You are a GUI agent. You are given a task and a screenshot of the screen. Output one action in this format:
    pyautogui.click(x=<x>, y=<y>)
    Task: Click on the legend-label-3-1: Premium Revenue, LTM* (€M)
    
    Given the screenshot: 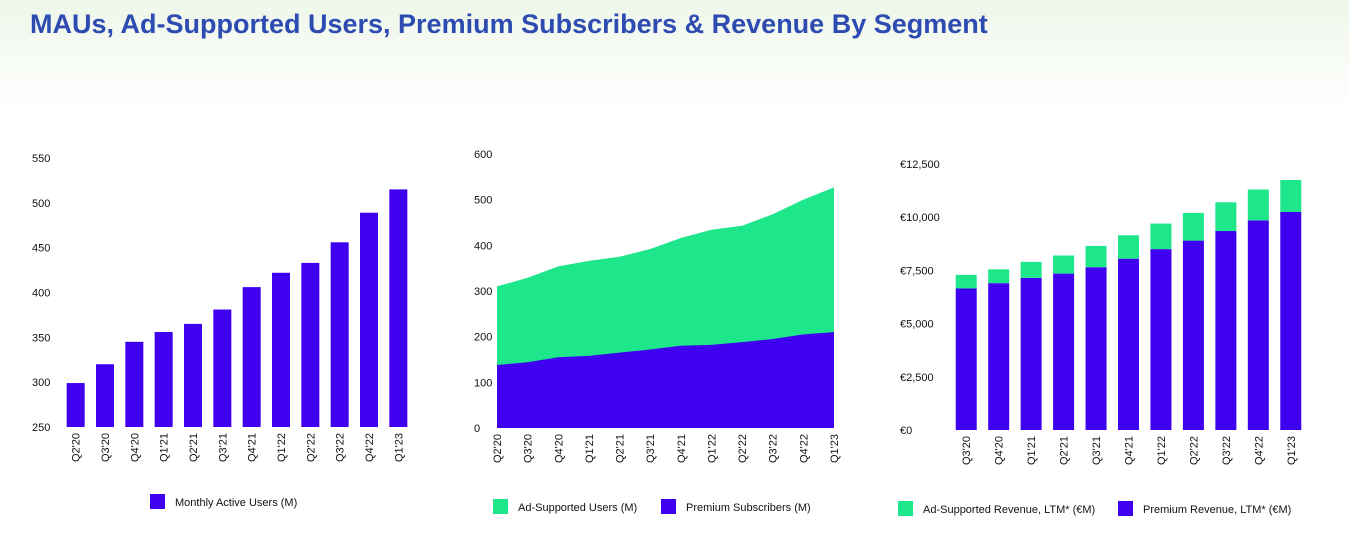 What is the action you would take?
    pyautogui.click(x=1217, y=510)
    